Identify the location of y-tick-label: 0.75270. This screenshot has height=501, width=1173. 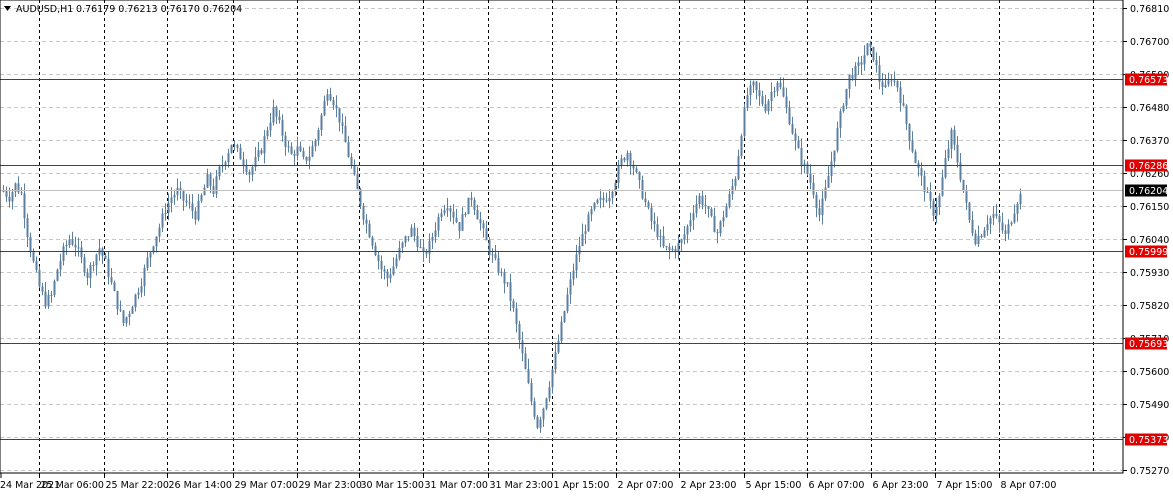
(1149, 471).